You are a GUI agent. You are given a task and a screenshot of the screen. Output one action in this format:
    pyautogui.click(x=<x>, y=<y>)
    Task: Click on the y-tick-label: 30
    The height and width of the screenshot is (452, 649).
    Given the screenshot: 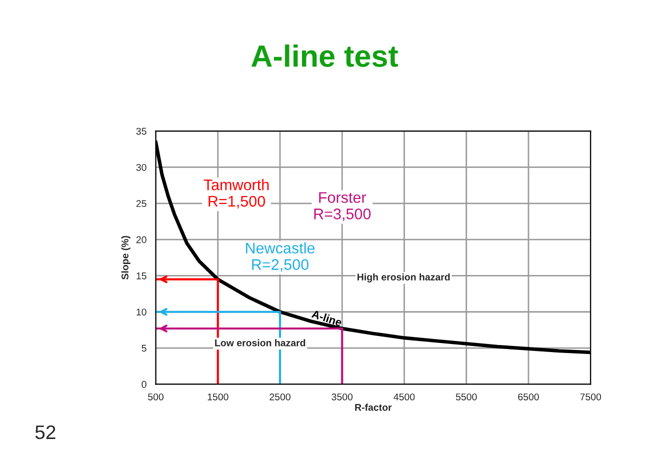 What is the action you would take?
    pyautogui.click(x=141, y=167)
    